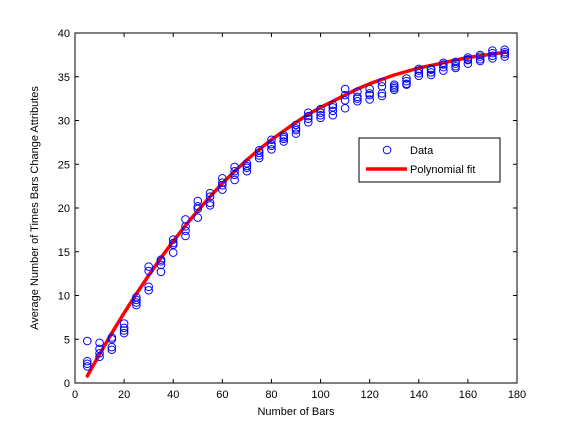 This screenshot has height=432, width=575. Describe the element at coordinates (222, 395) in the screenshot. I see `x-tick-label: 60` at that location.